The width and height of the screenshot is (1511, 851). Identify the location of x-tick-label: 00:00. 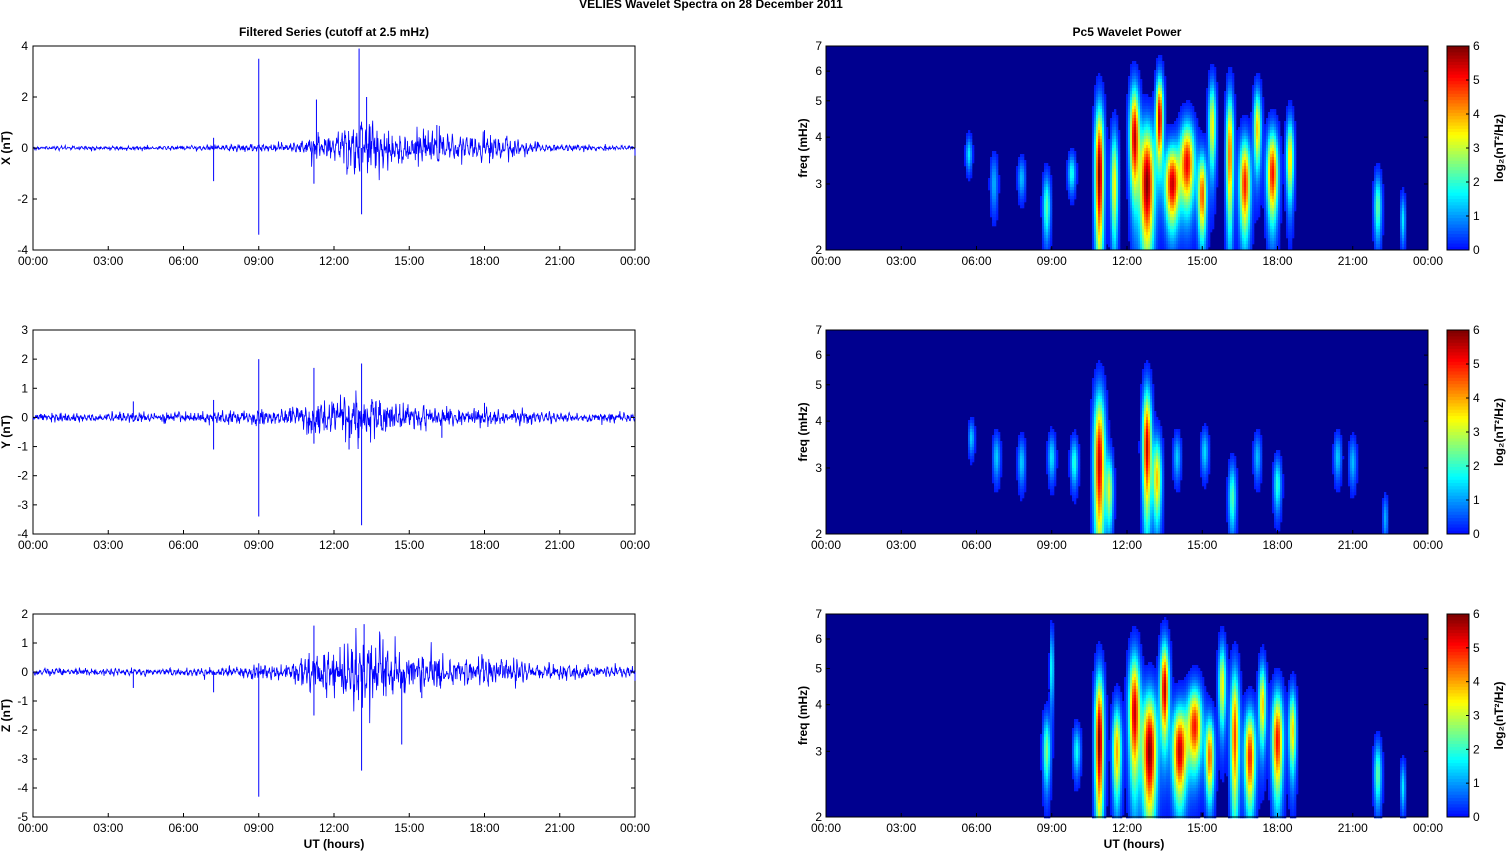
(635, 545).